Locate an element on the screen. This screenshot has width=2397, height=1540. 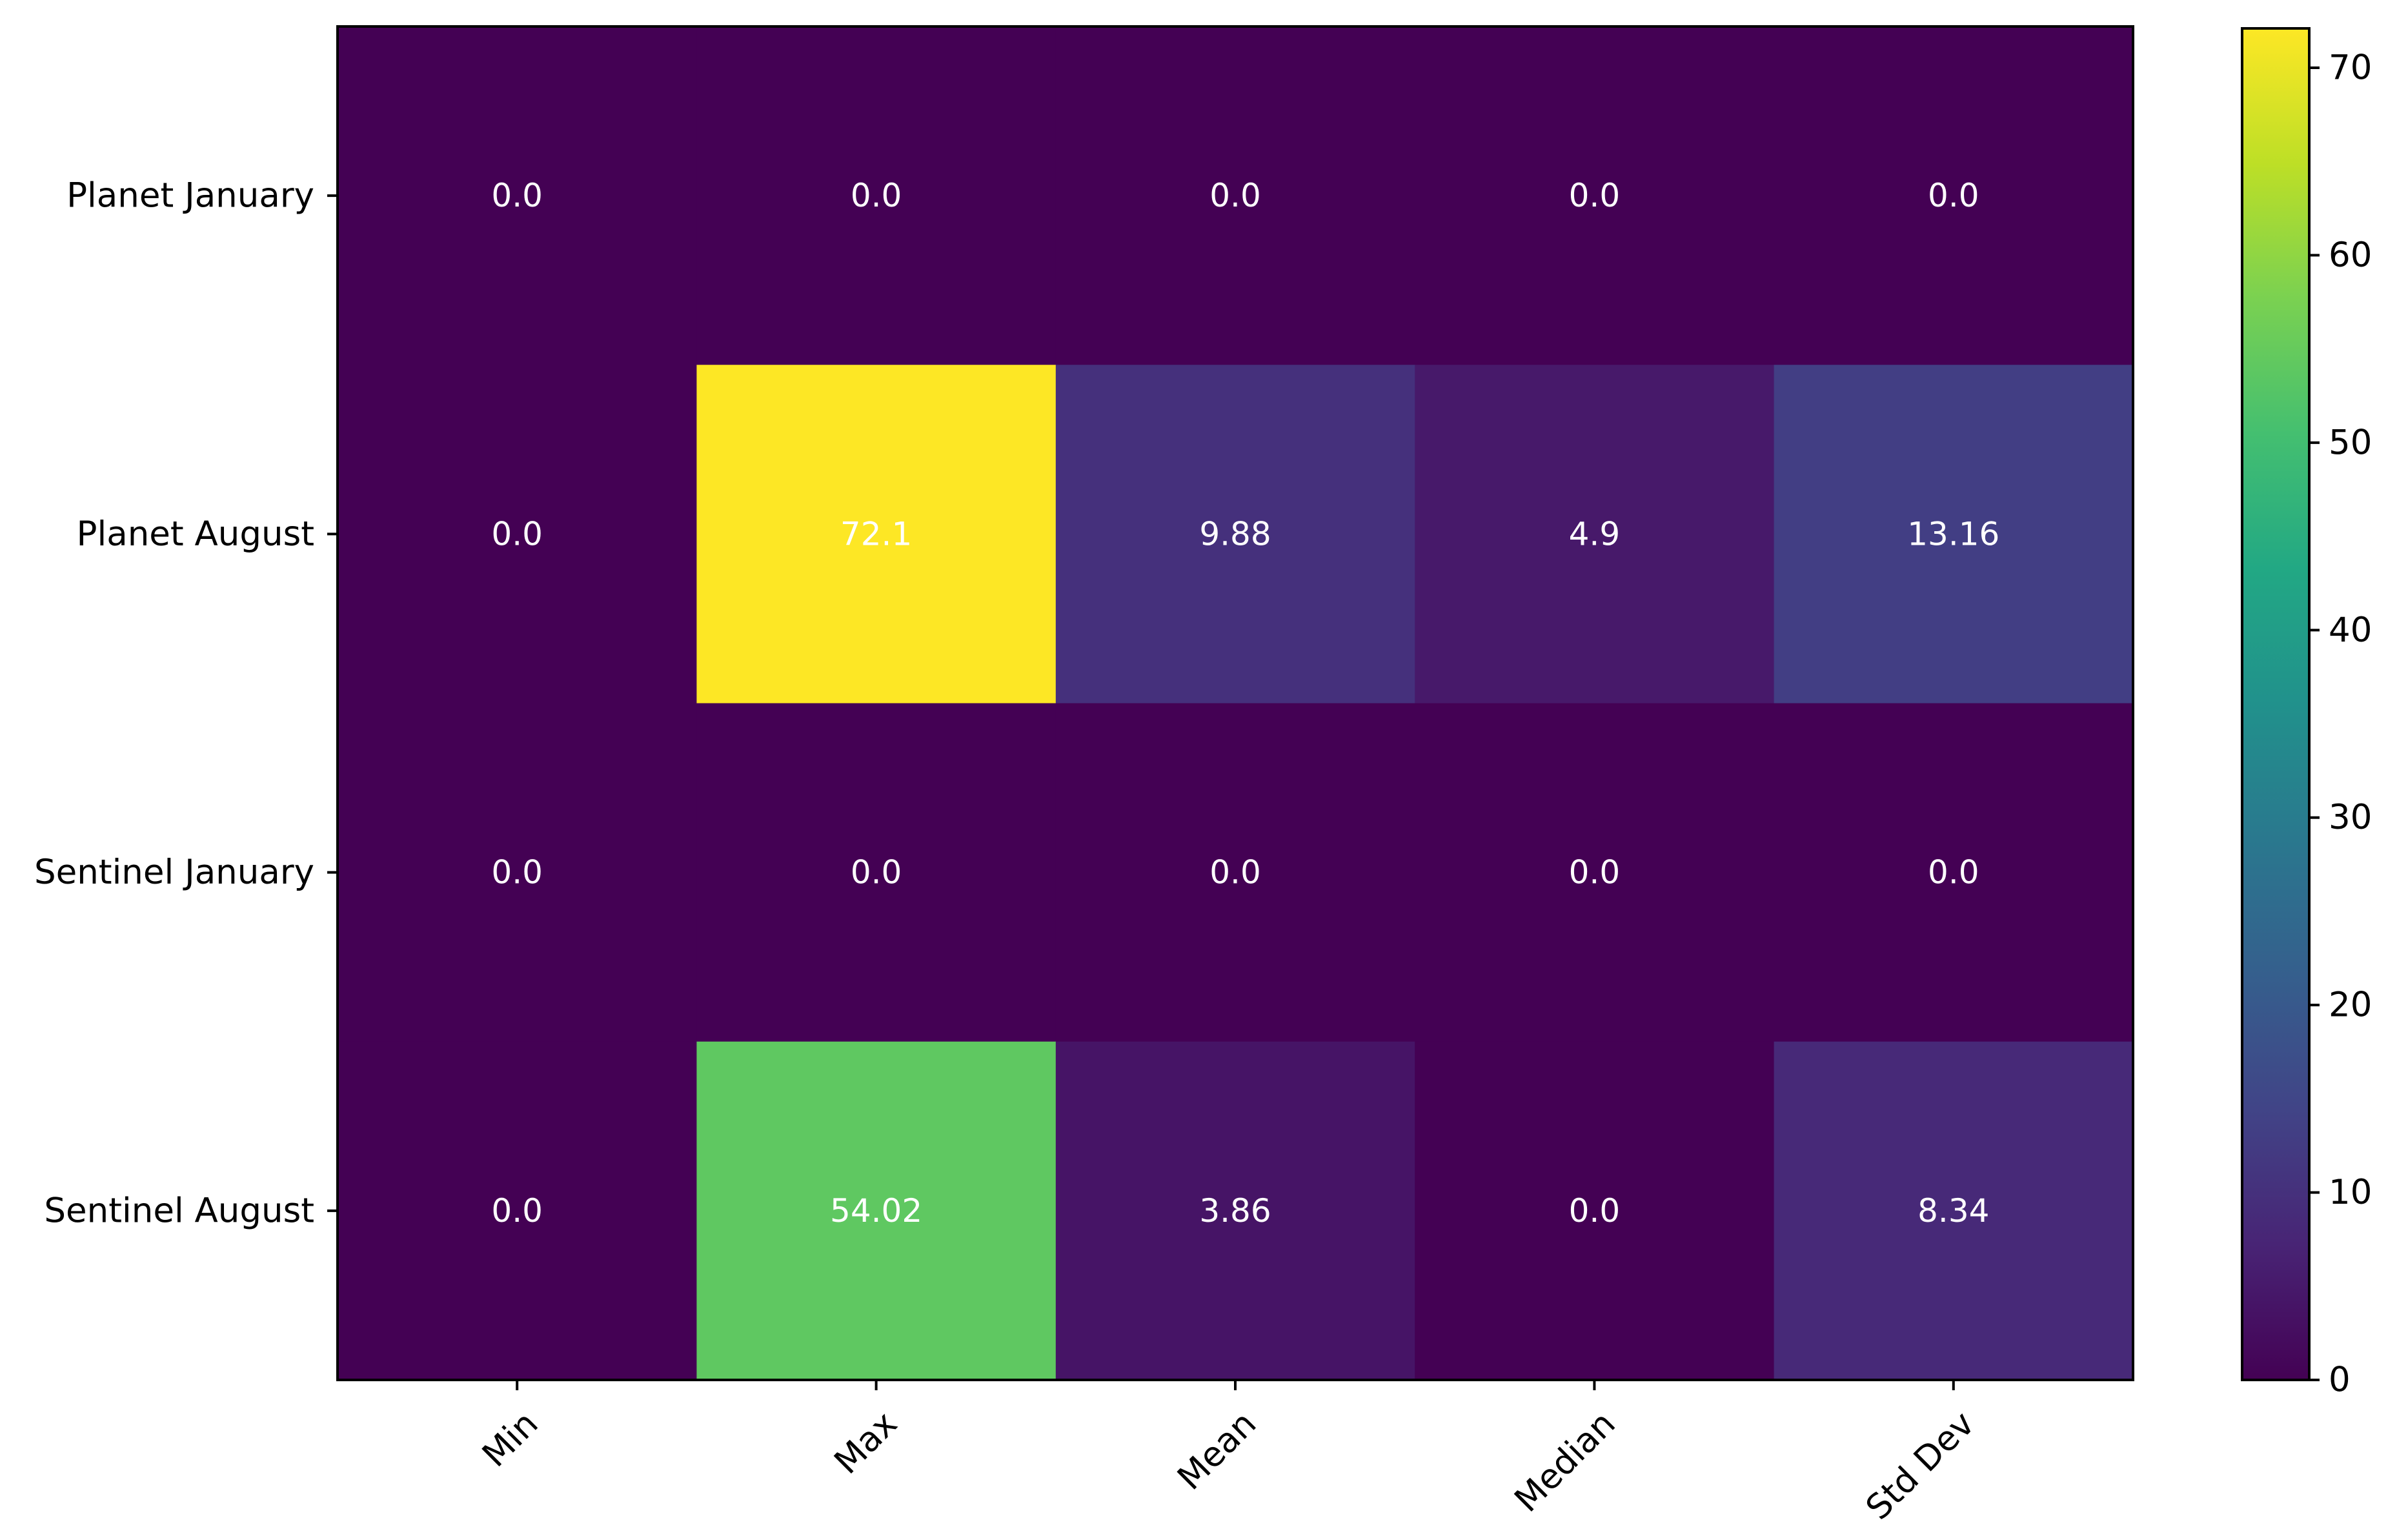
colorbar-ticks: 0 10 20 30 40 50 60 70 is located at coordinates (2340, 724).